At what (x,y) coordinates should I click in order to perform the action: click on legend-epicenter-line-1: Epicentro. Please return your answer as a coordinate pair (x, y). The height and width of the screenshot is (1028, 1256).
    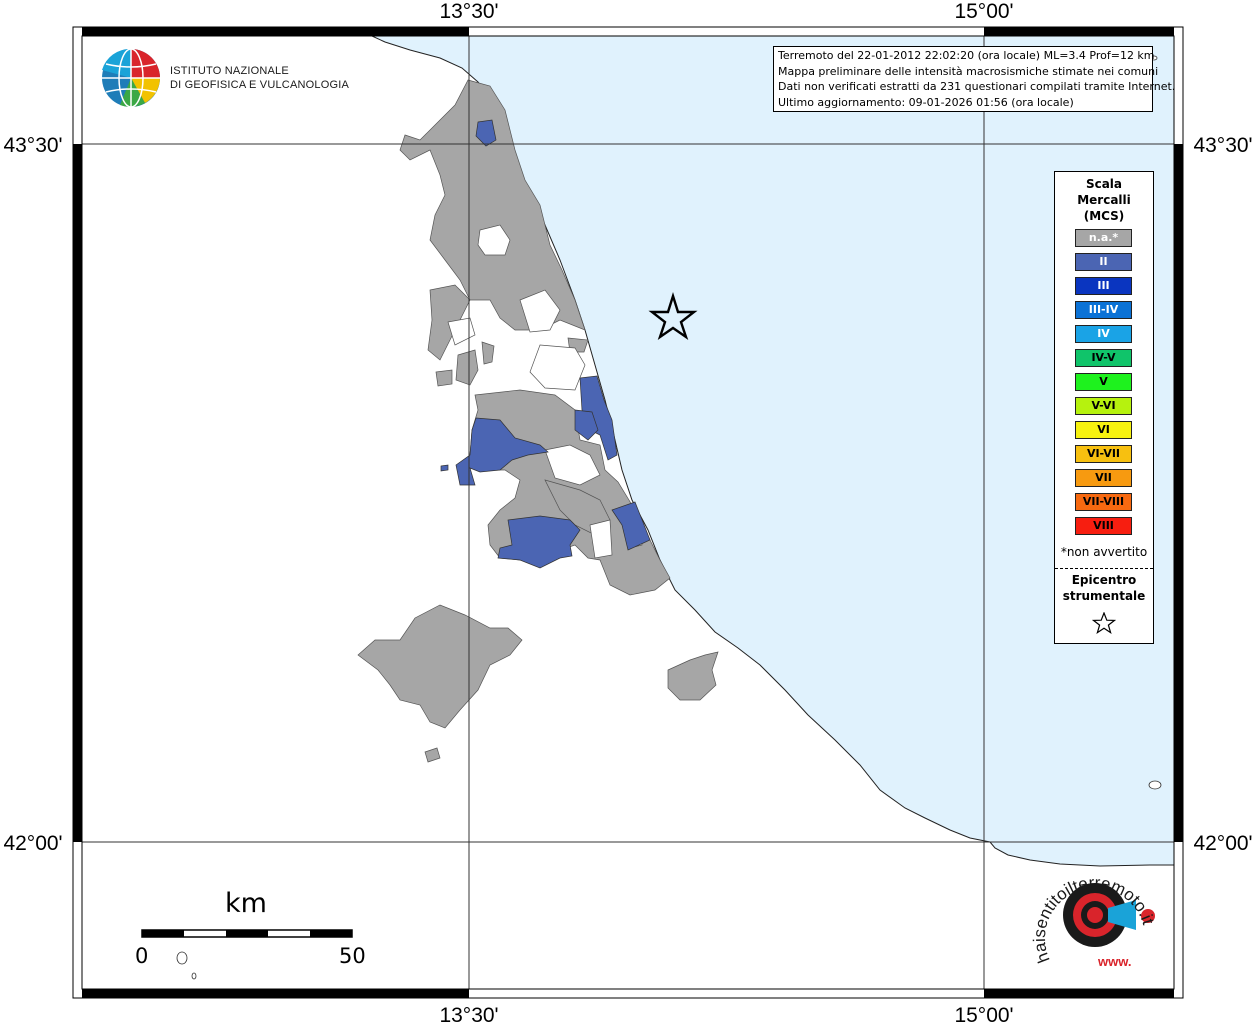
    Looking at the image, I should click on (1104, 580).